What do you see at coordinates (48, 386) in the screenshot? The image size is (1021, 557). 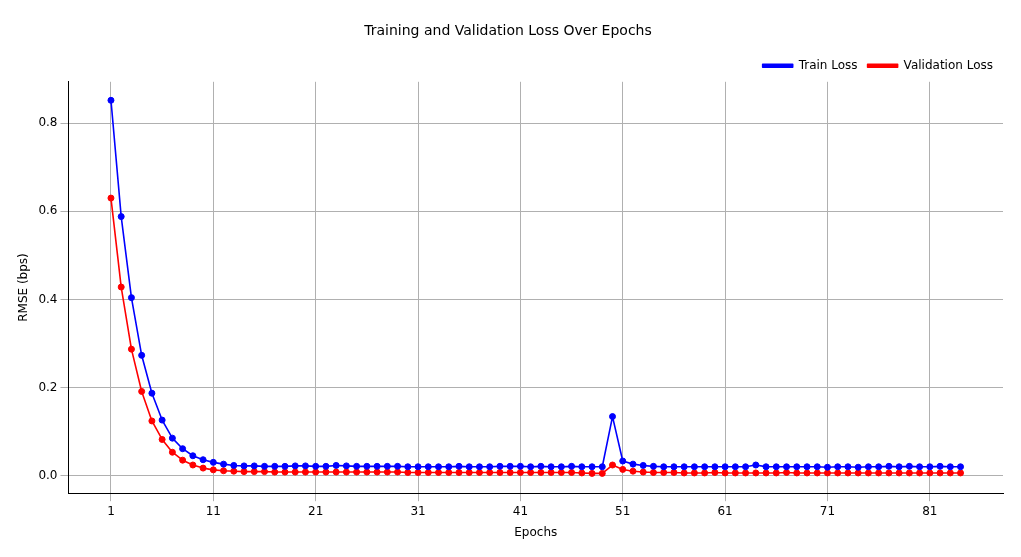 I see `y-tick-label: 0.2` at bounding box center [48, 386].